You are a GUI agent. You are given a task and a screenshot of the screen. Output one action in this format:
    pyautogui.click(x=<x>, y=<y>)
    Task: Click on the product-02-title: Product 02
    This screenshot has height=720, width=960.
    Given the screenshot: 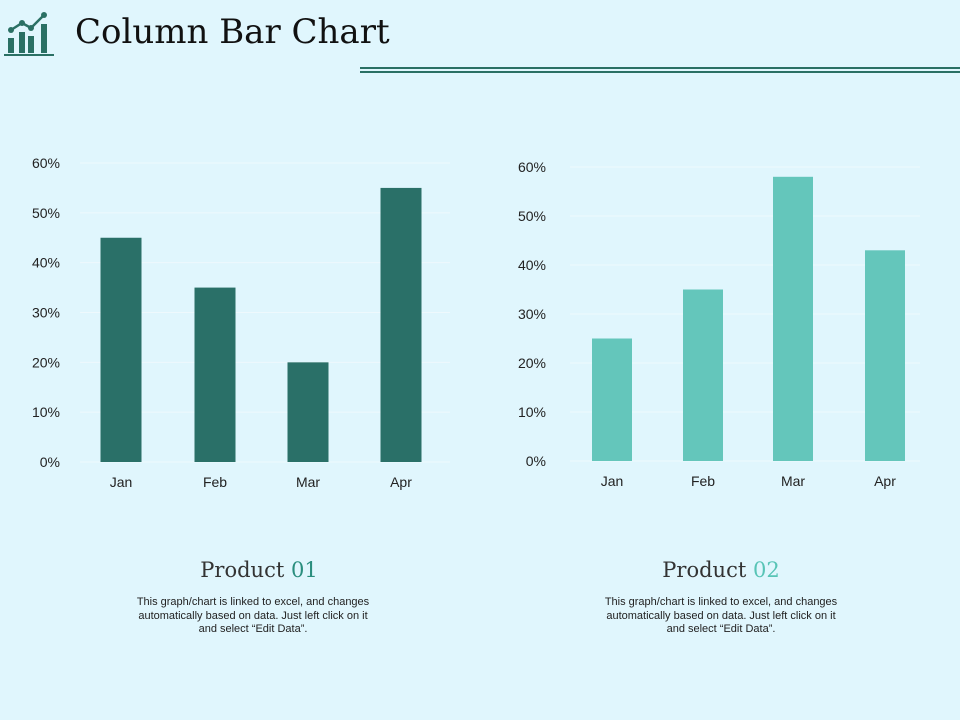 What is the action you would take?
    pyautogui.click(x=721, y=570)
    